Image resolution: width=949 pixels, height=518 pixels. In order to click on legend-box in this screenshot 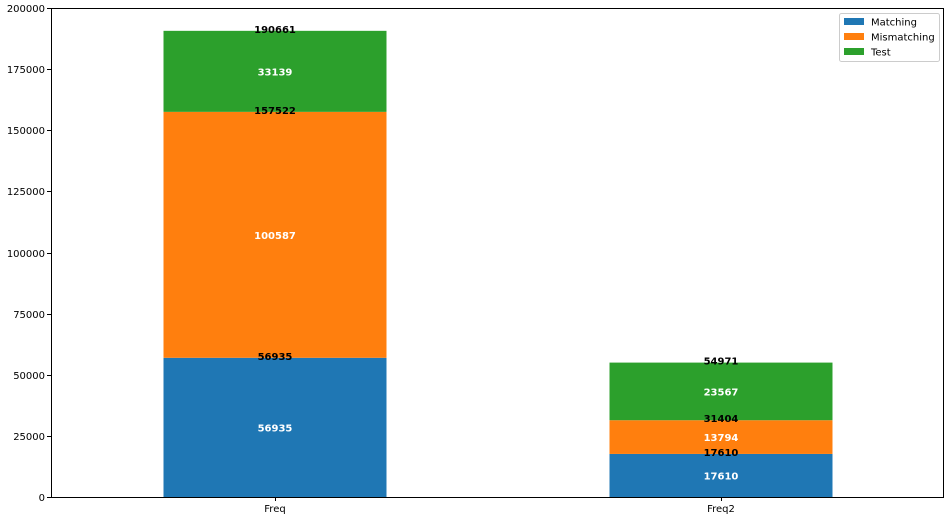, I will do `click(889, 37)`.